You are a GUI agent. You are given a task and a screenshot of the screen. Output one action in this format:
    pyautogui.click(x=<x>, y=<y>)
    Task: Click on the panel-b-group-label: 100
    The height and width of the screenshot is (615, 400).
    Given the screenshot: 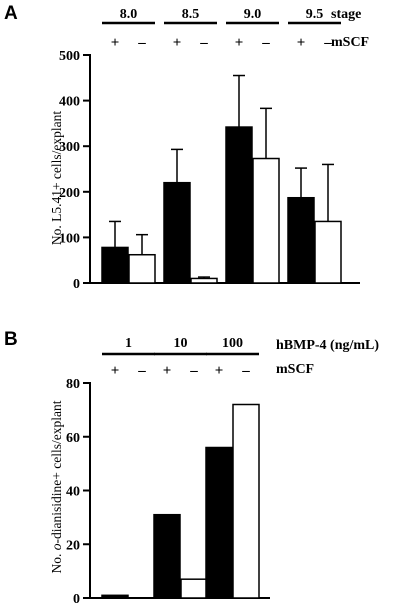 What is the action you would take?
    pyautogui.click(x=232, y=343)
    